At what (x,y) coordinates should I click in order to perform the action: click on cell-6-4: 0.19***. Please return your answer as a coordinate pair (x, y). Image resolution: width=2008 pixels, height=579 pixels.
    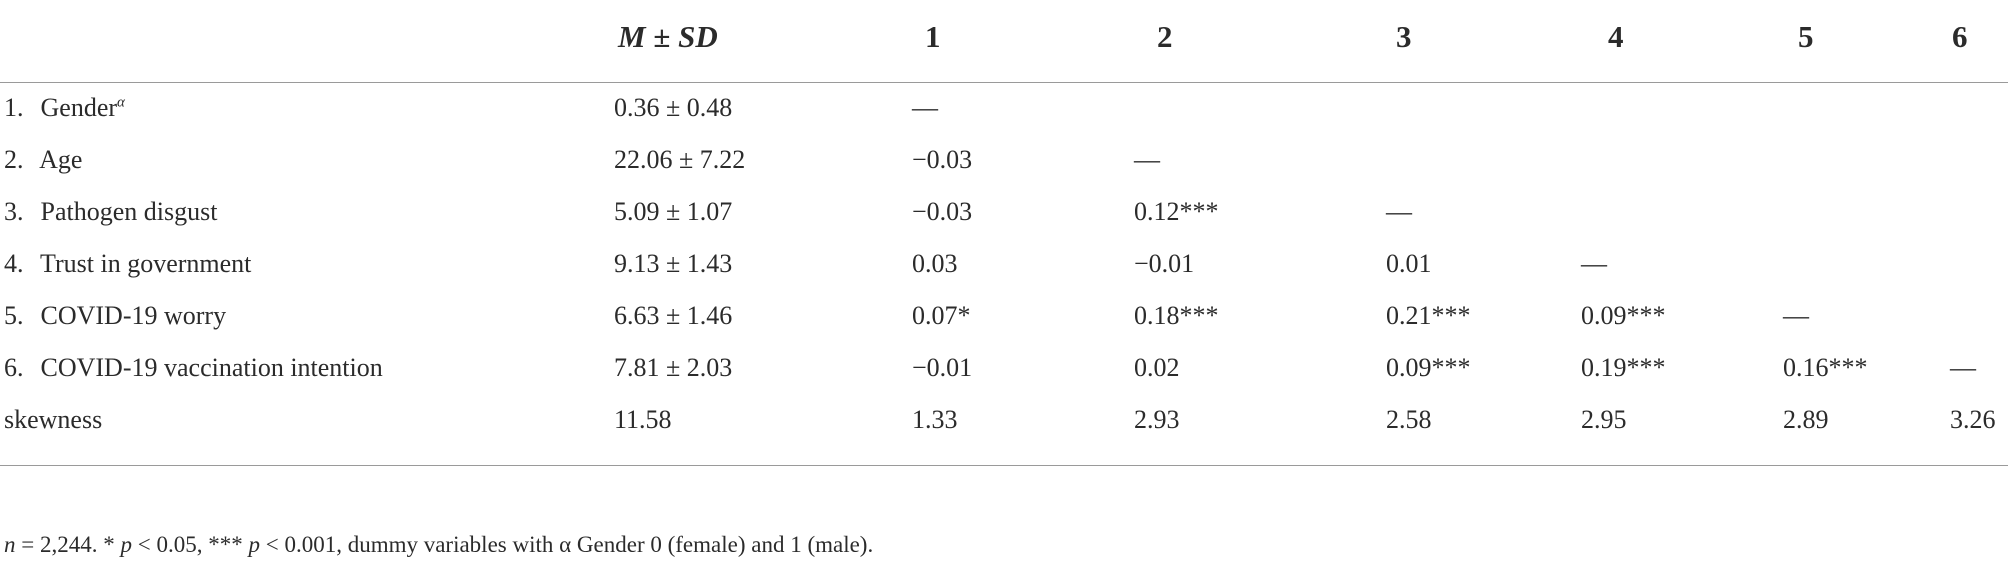
    Looking at the image, I should click on (1623, 367).